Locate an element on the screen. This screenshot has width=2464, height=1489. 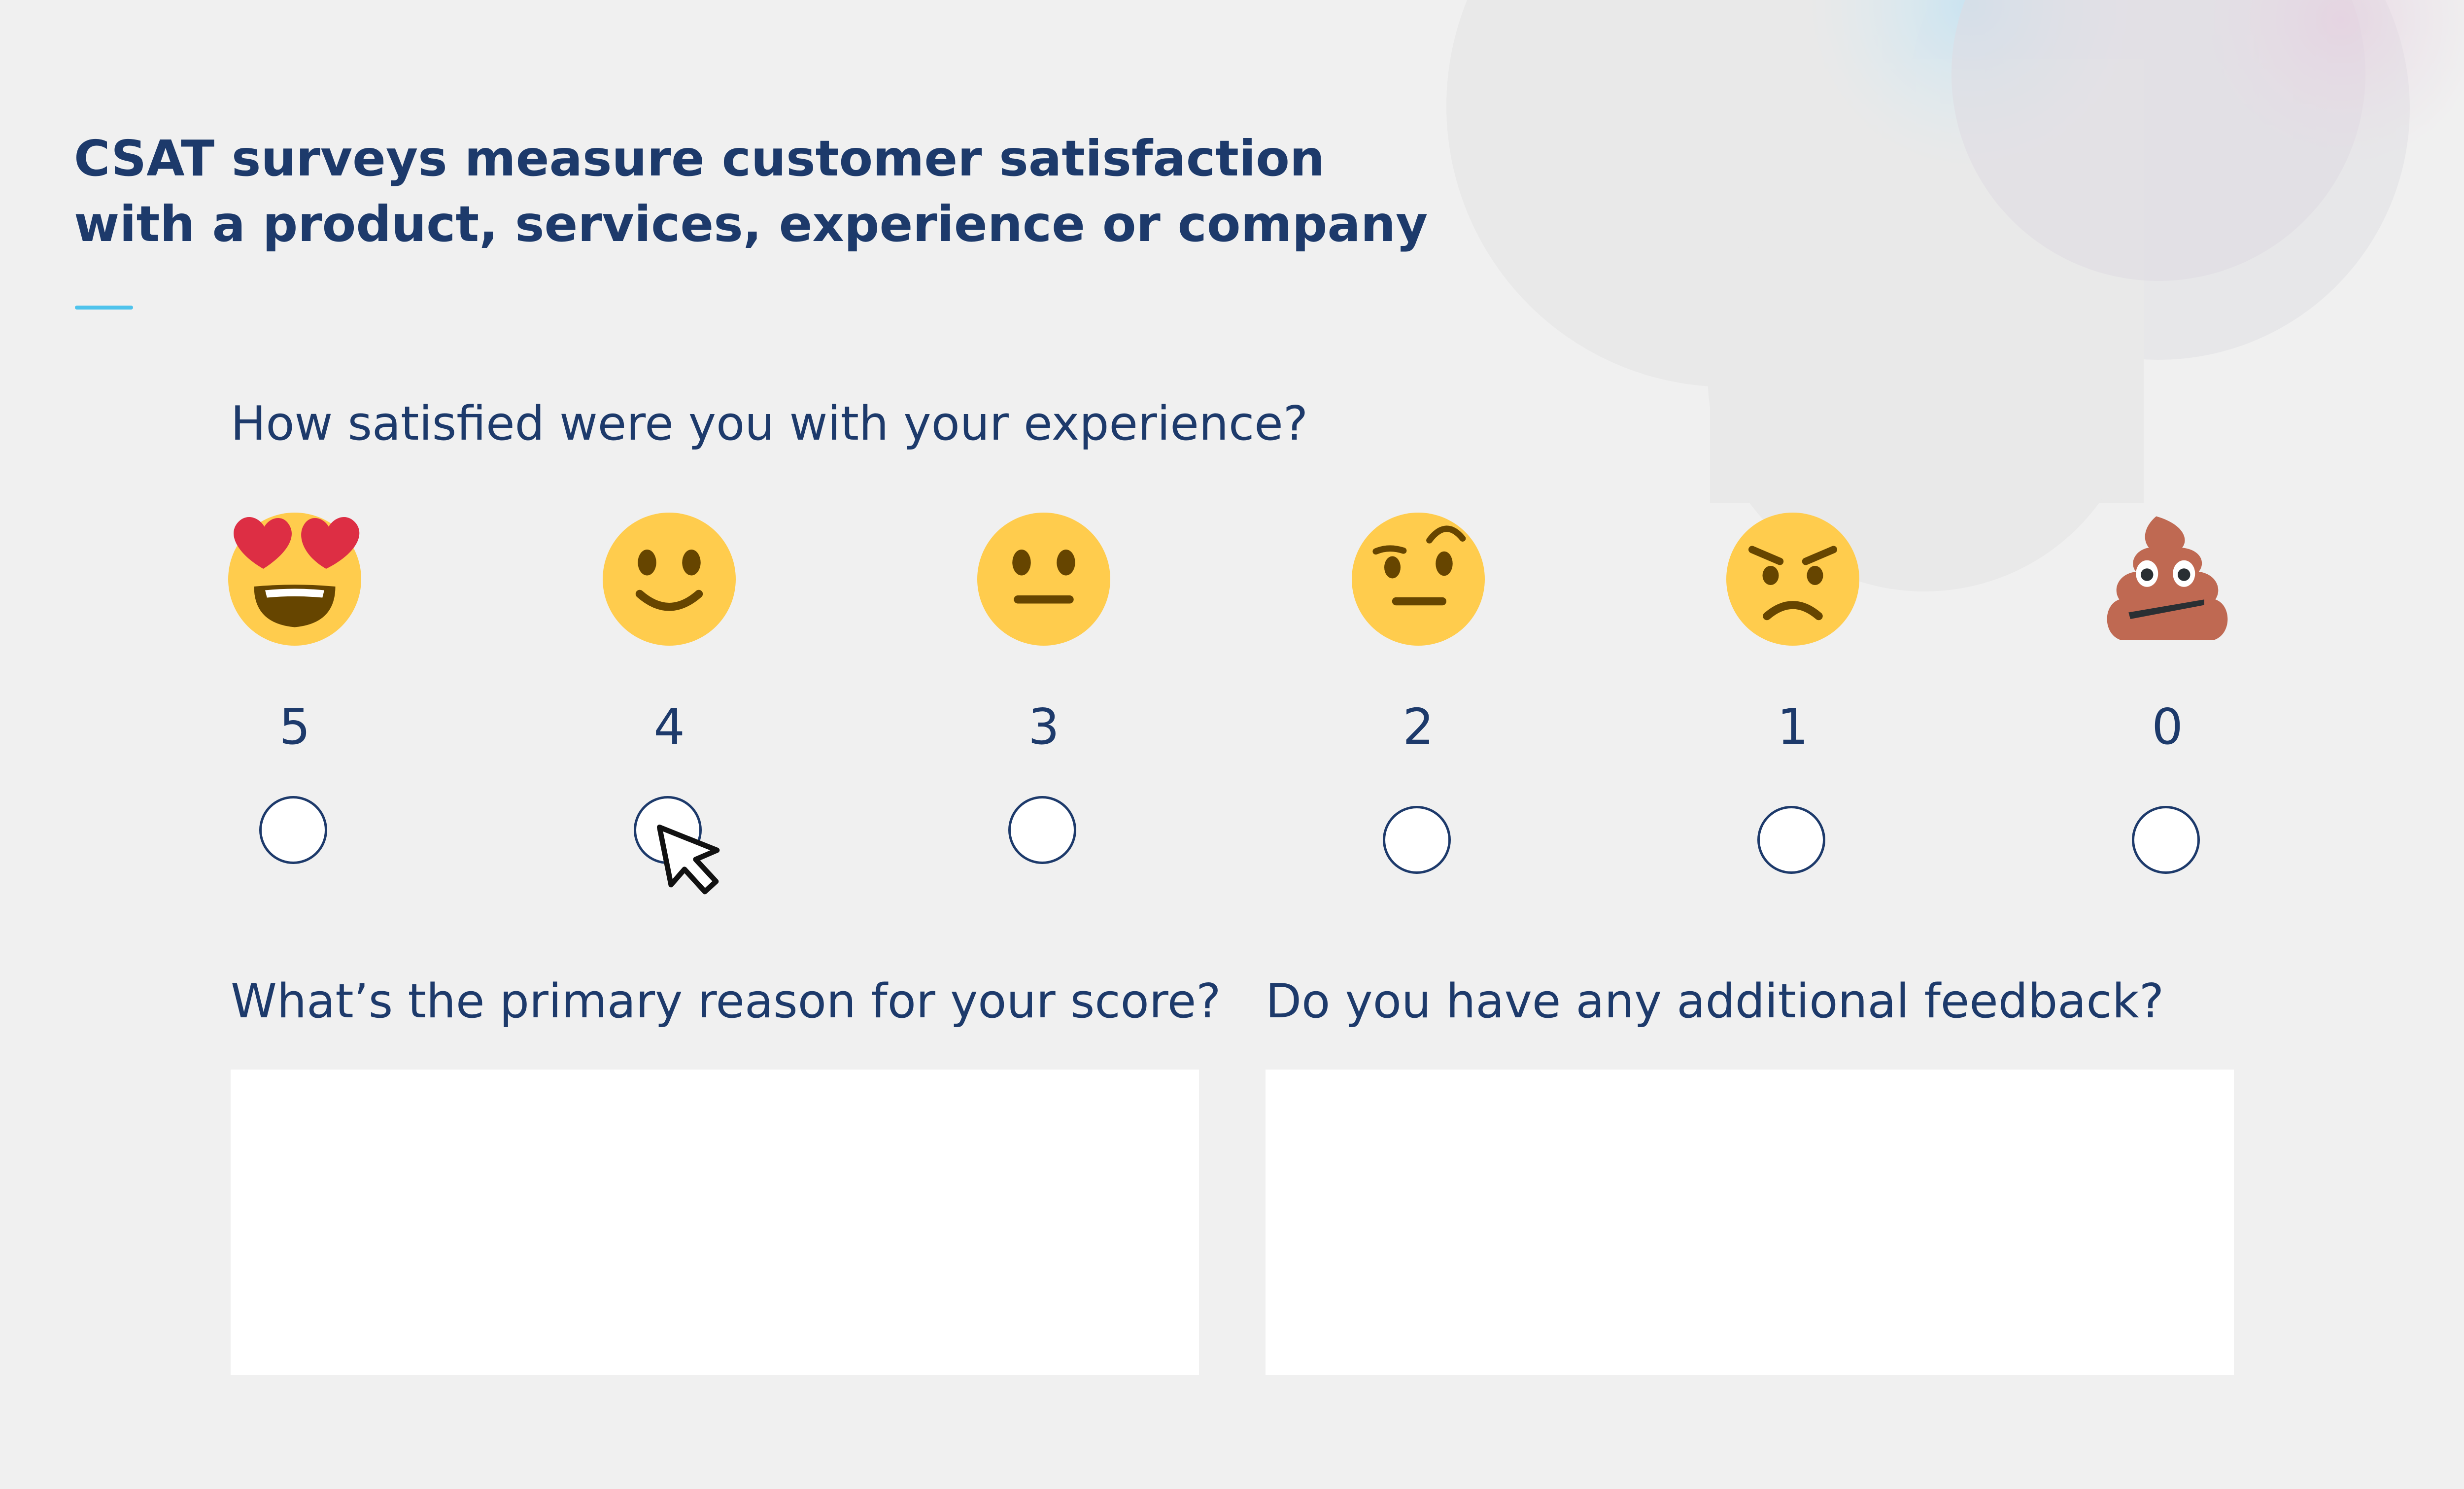
rating-option-1: 1 is located at coordinates (1793, 700).